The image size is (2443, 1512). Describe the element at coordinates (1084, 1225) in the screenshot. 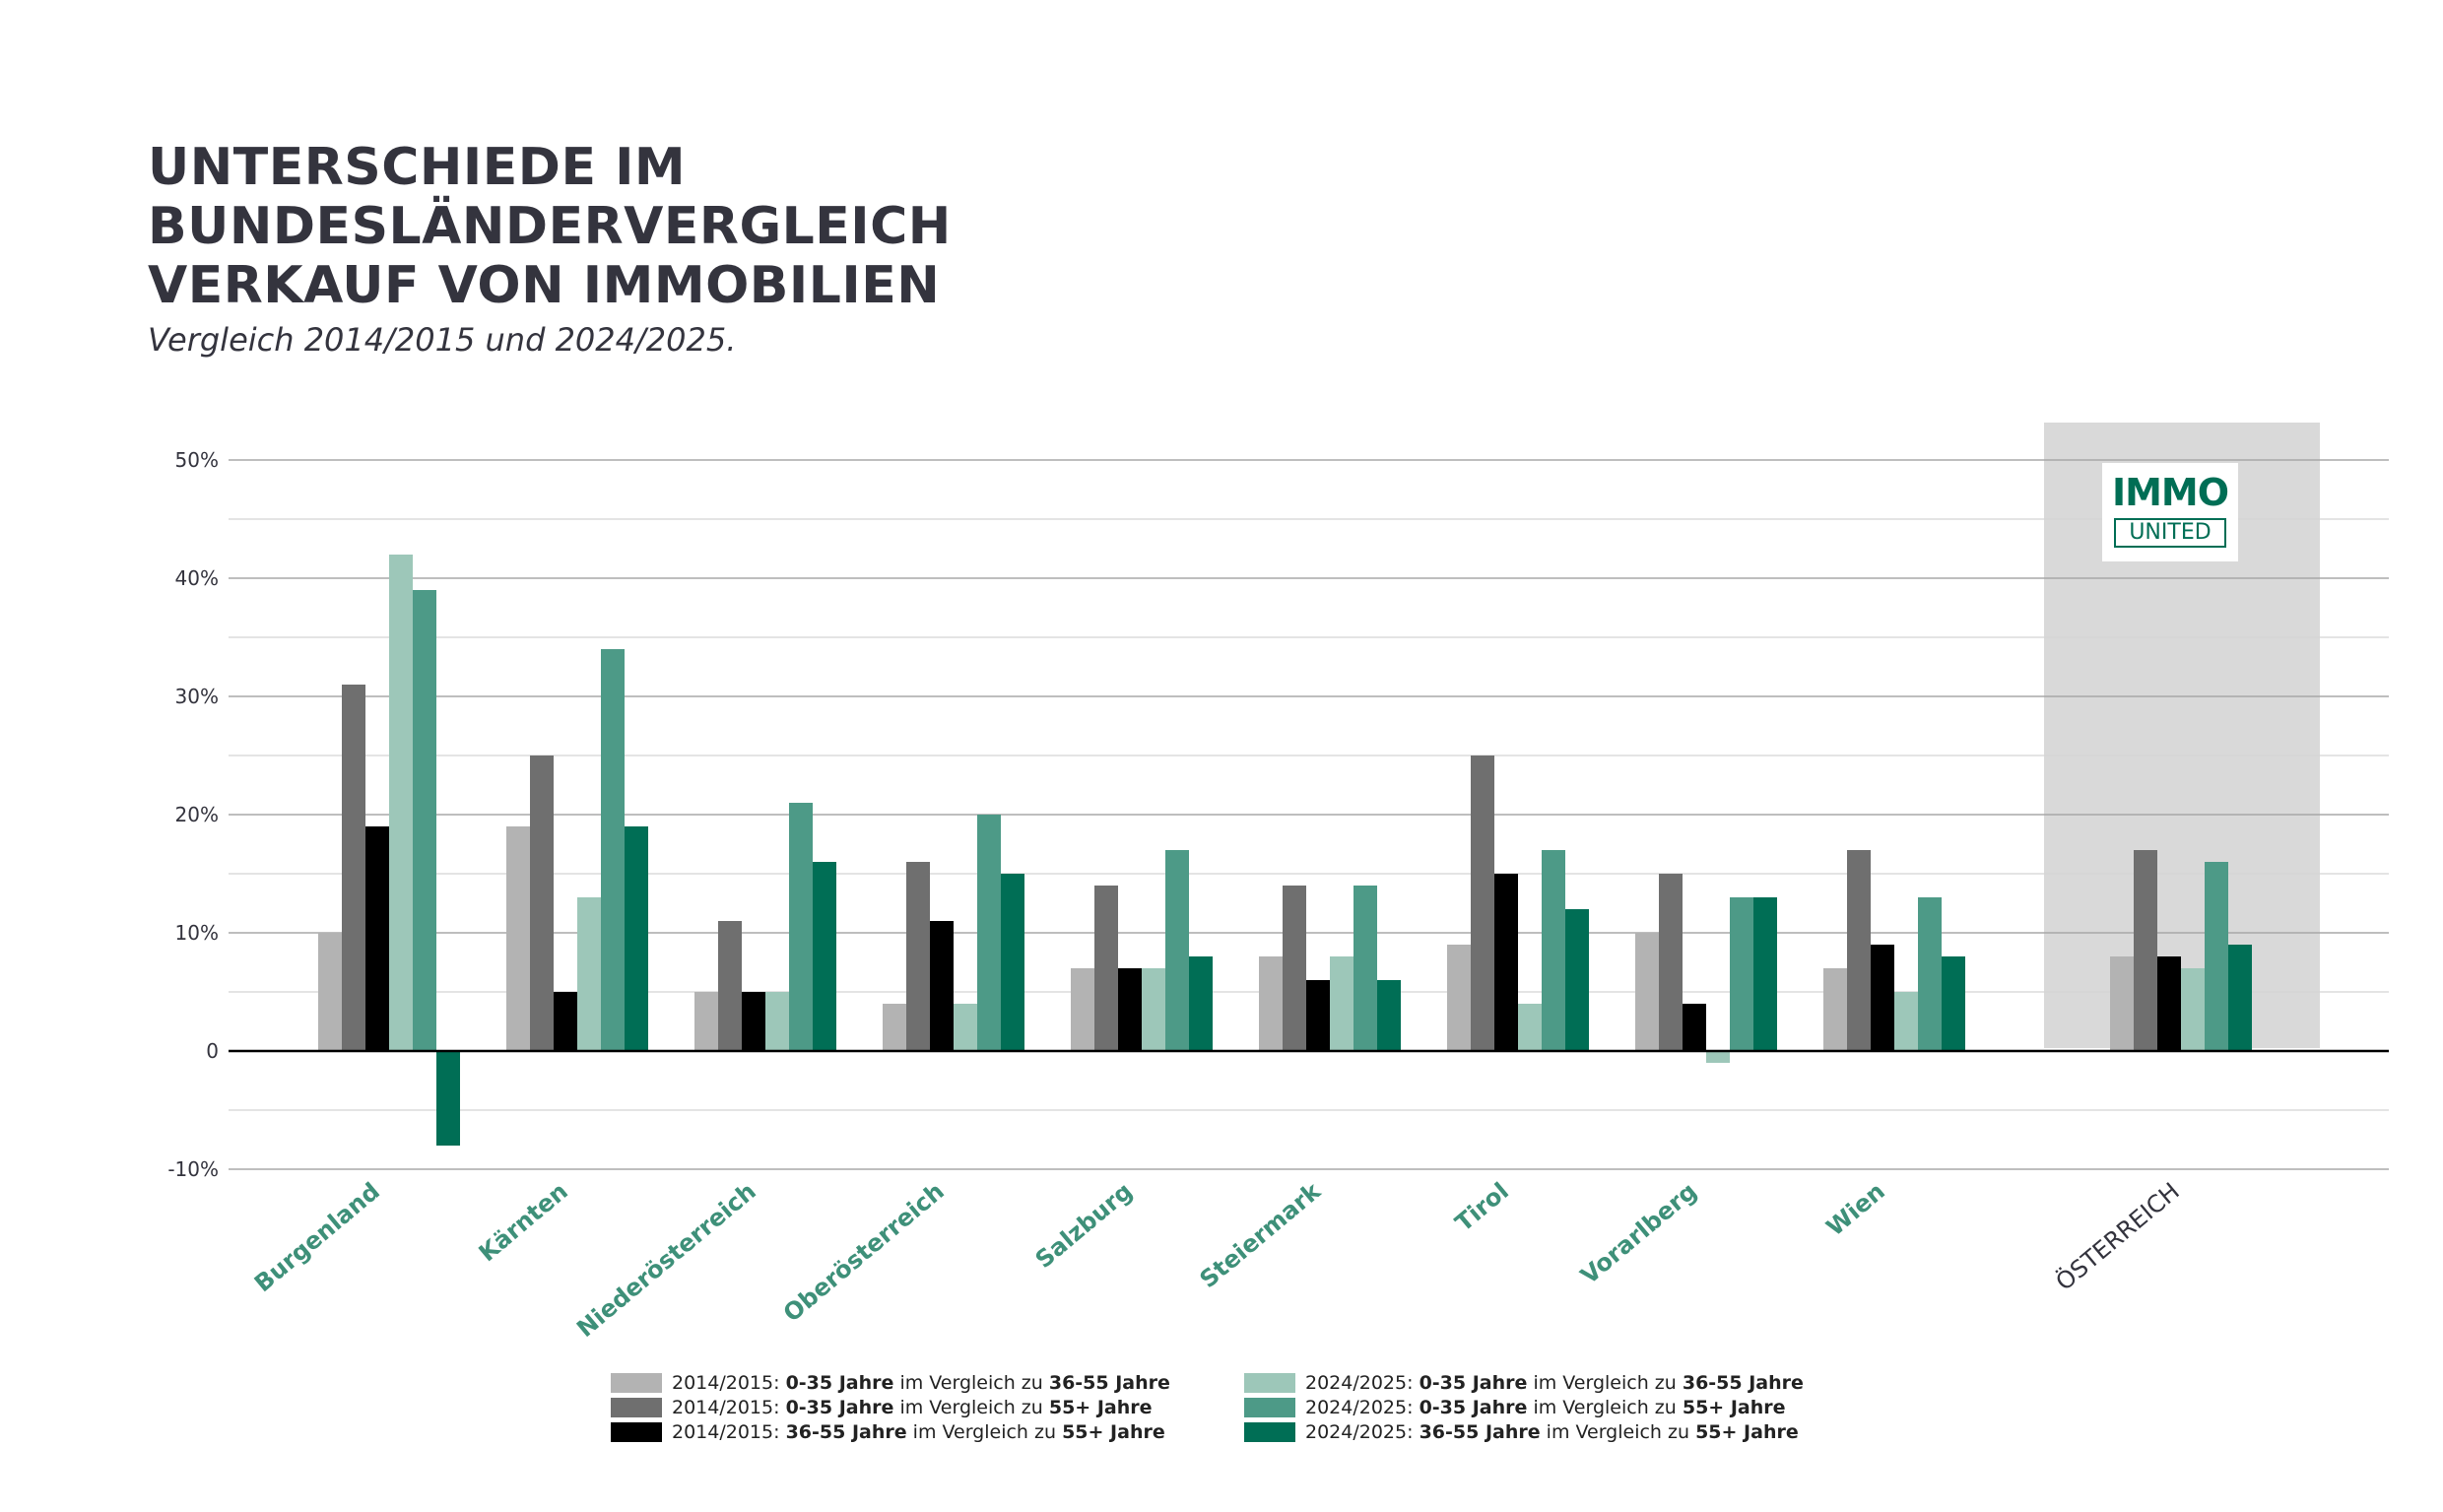

I see `category-label-salzburg: Salzburg` at that location.